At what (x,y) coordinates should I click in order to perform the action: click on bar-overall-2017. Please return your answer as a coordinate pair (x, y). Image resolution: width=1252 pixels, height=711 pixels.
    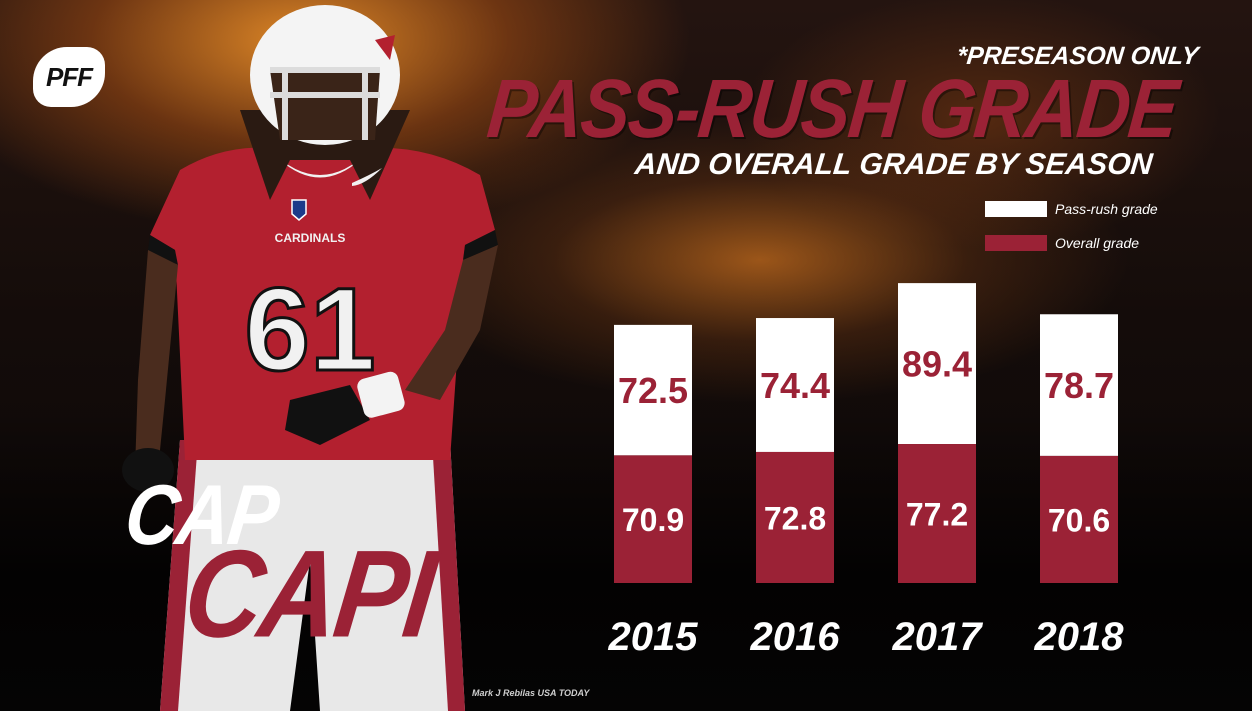
    Looking at the image, I should click on (937, 513).